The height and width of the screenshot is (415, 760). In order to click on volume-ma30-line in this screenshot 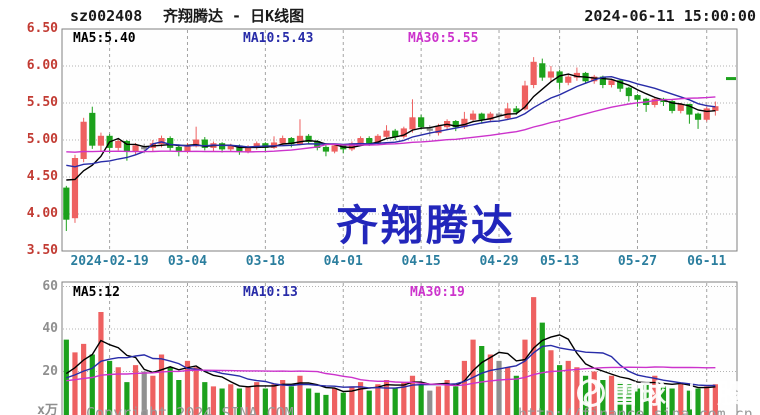, I will do `click(391, 376)`.